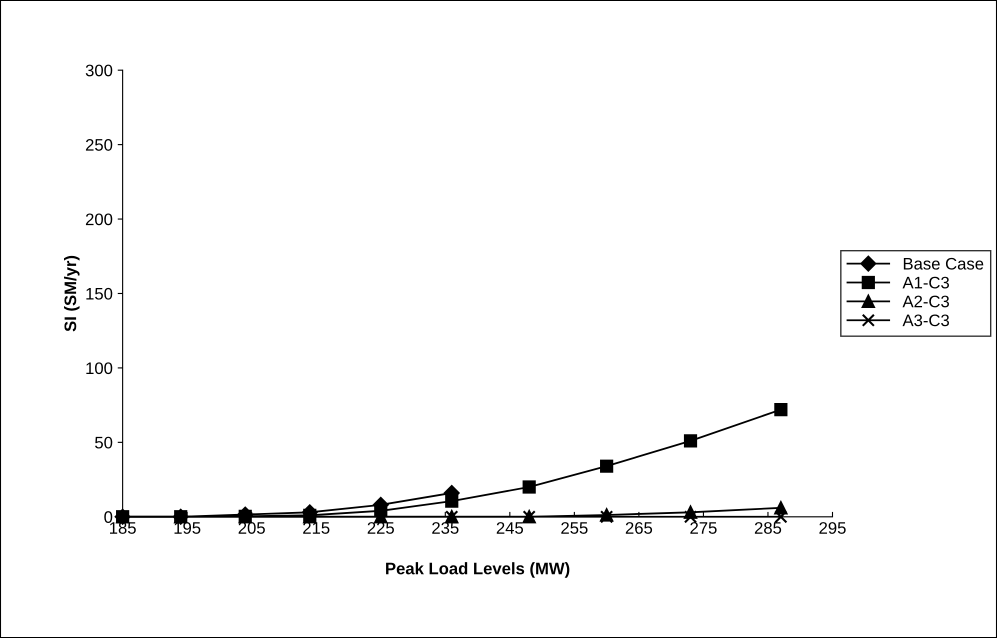 Image resolution: width=997 pixels, height=638 pixels. Describe the element at coordinates (926, 320) in the screenshot. I see `legend-label: A3-C3` at that location.